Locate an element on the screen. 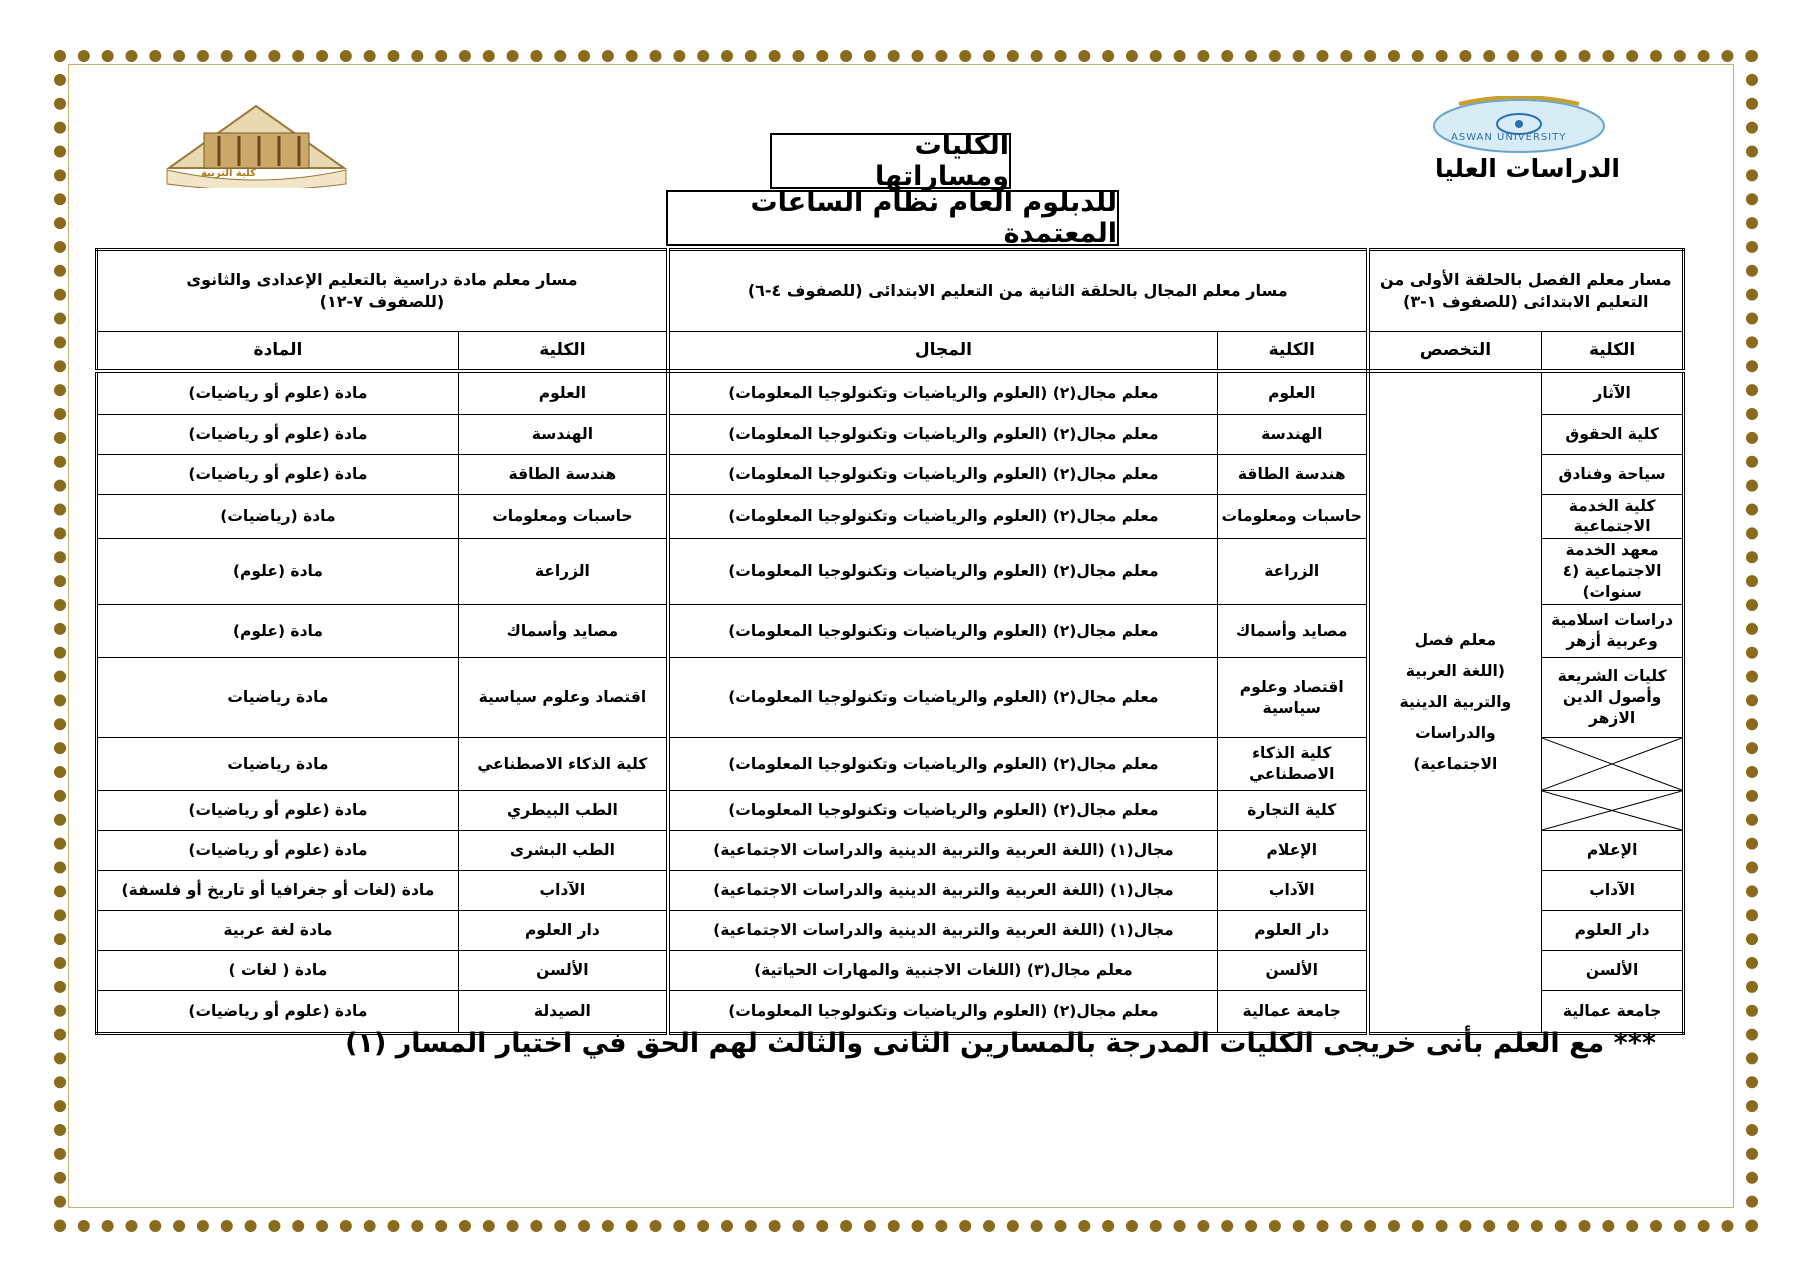  college-cell: الآثار is located at coordinates (1612, 392).